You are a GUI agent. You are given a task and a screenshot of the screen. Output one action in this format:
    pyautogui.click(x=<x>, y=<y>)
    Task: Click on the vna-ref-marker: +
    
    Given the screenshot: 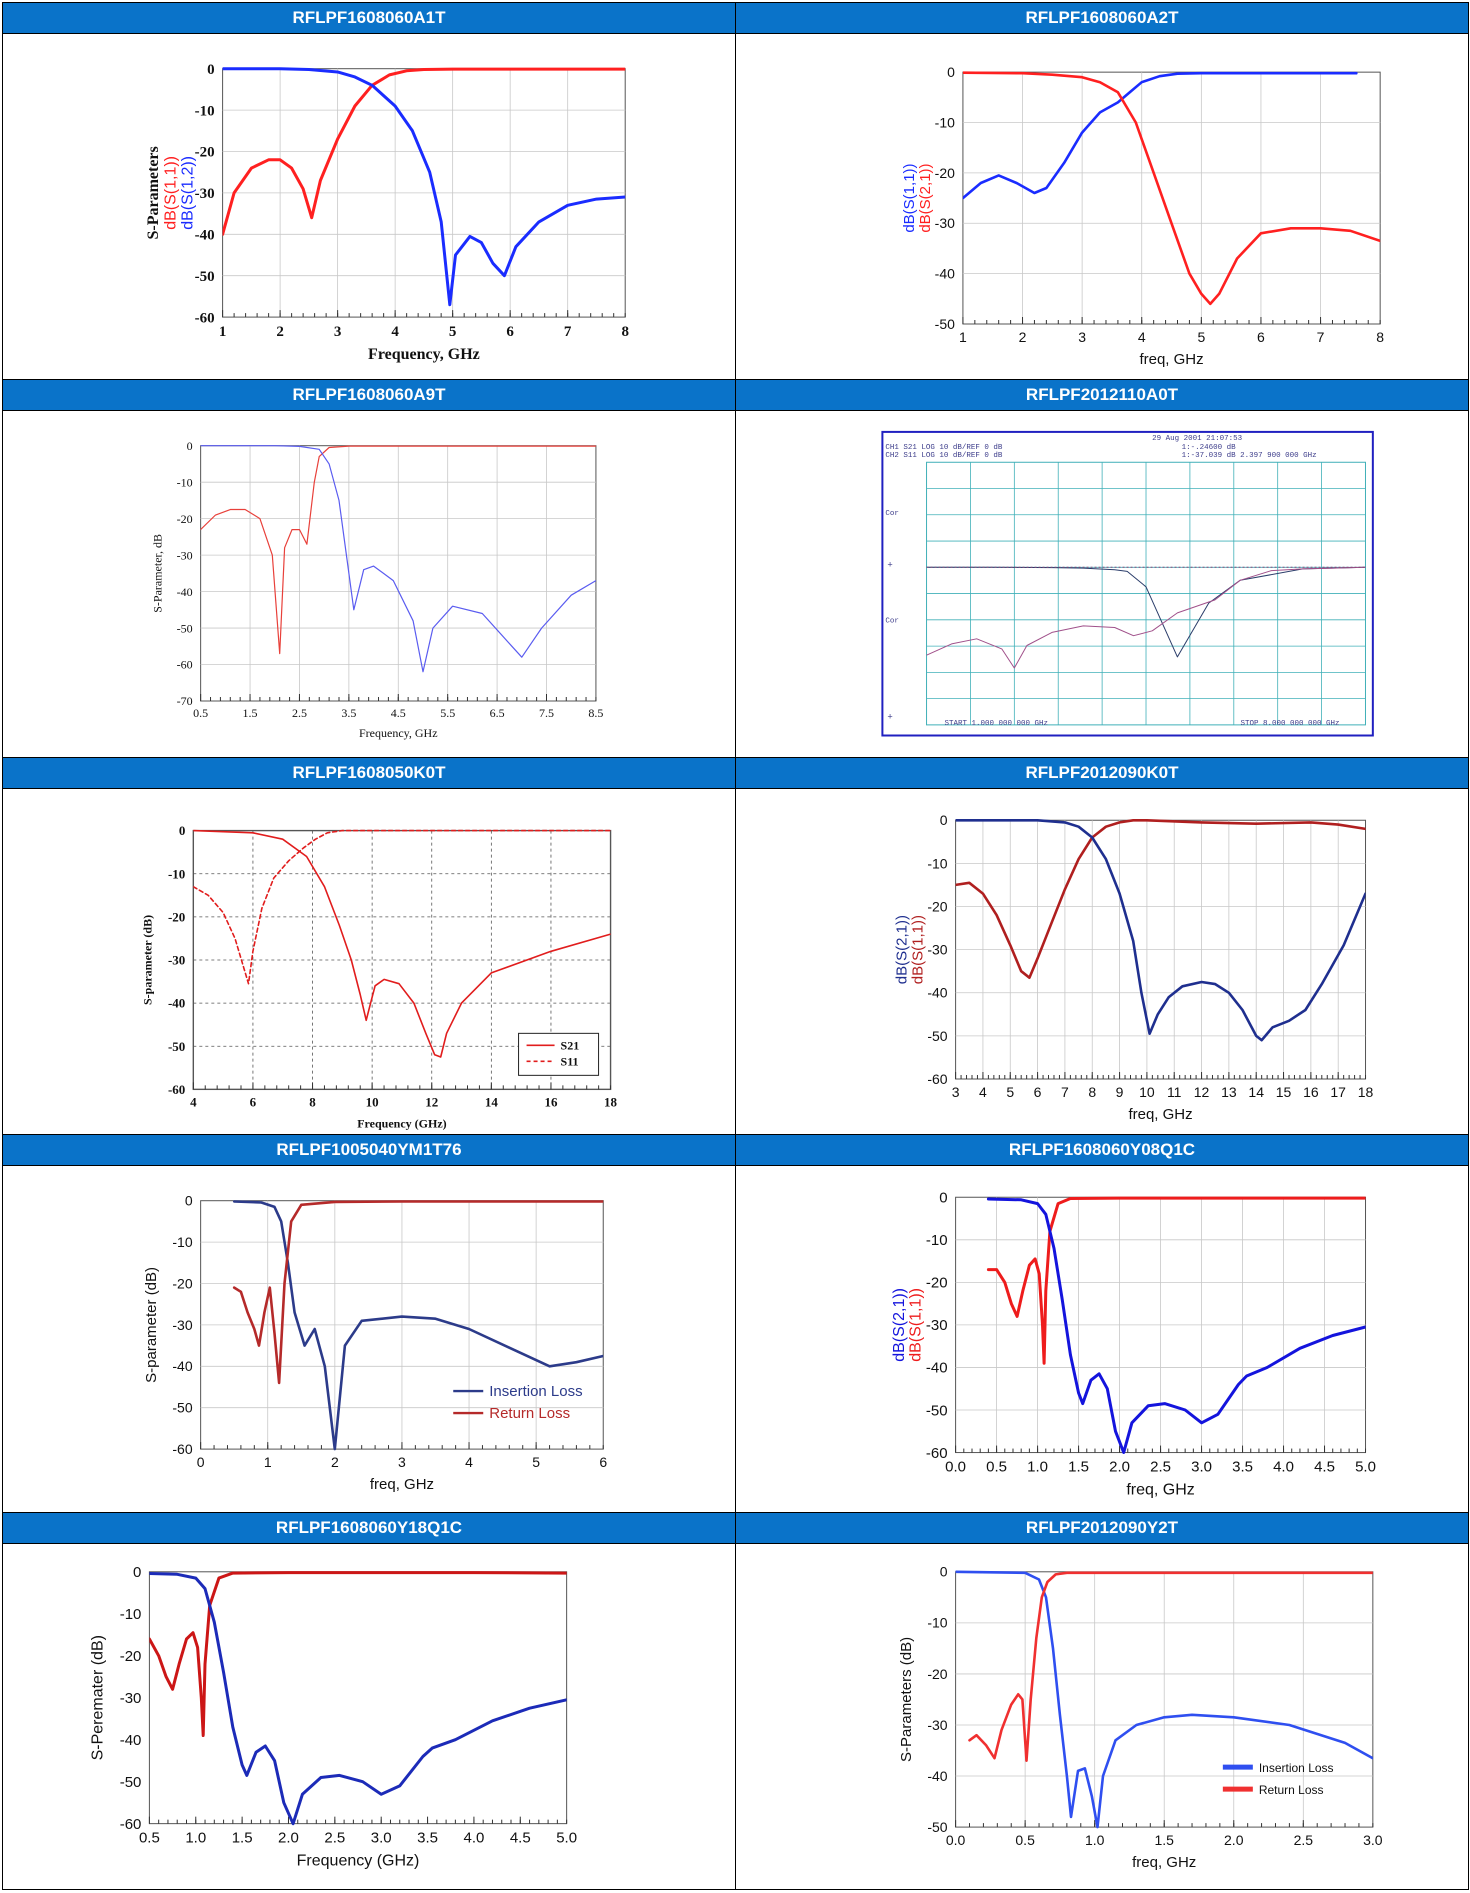 What is the action you would take?
    pyautogui.click(x=889, y=718)
    